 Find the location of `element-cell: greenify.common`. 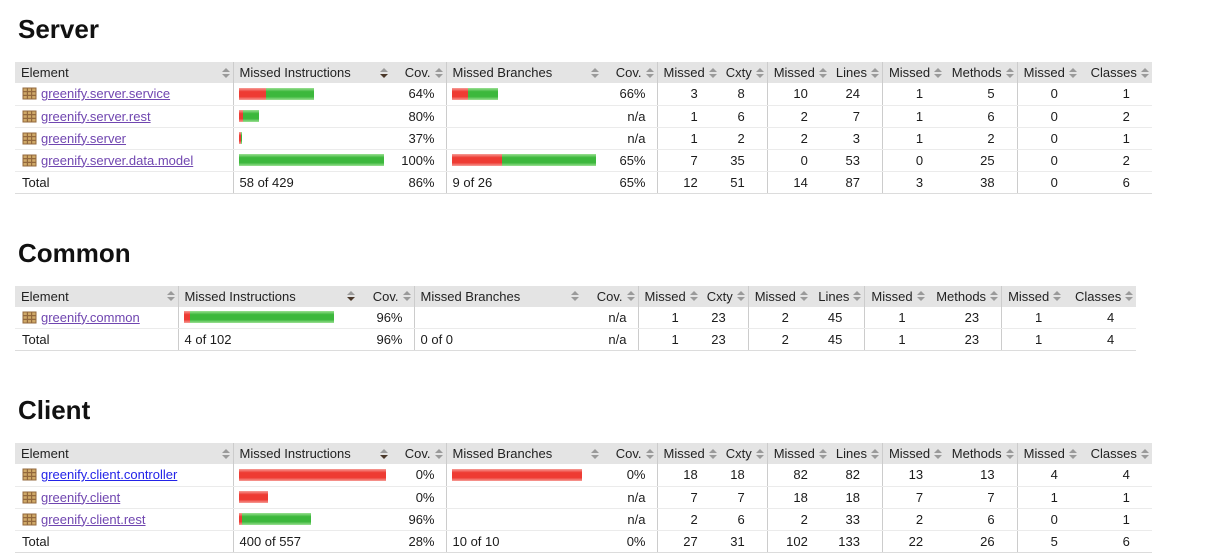

element-cell: greenify.common is located at coordinates (96, 317).